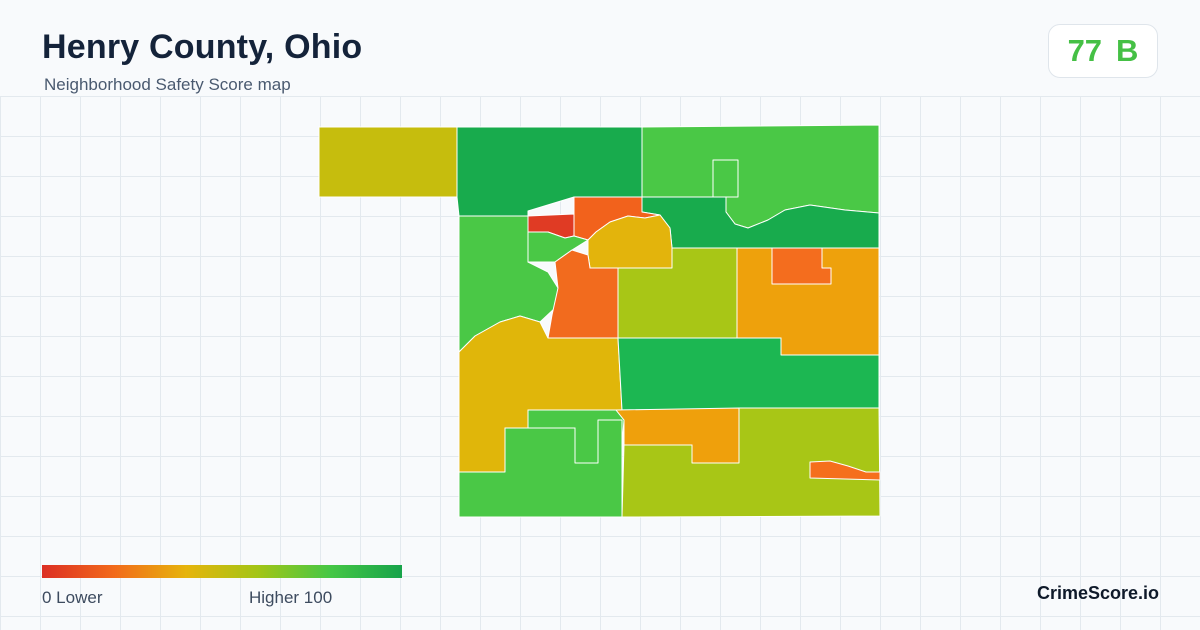 Image resolution: width=1200 pixels, height=630 pixels. What do you see at coordinates (540, 468) in the screenshot?
I see `region-southwest-green` at bounding box center [540, 468].